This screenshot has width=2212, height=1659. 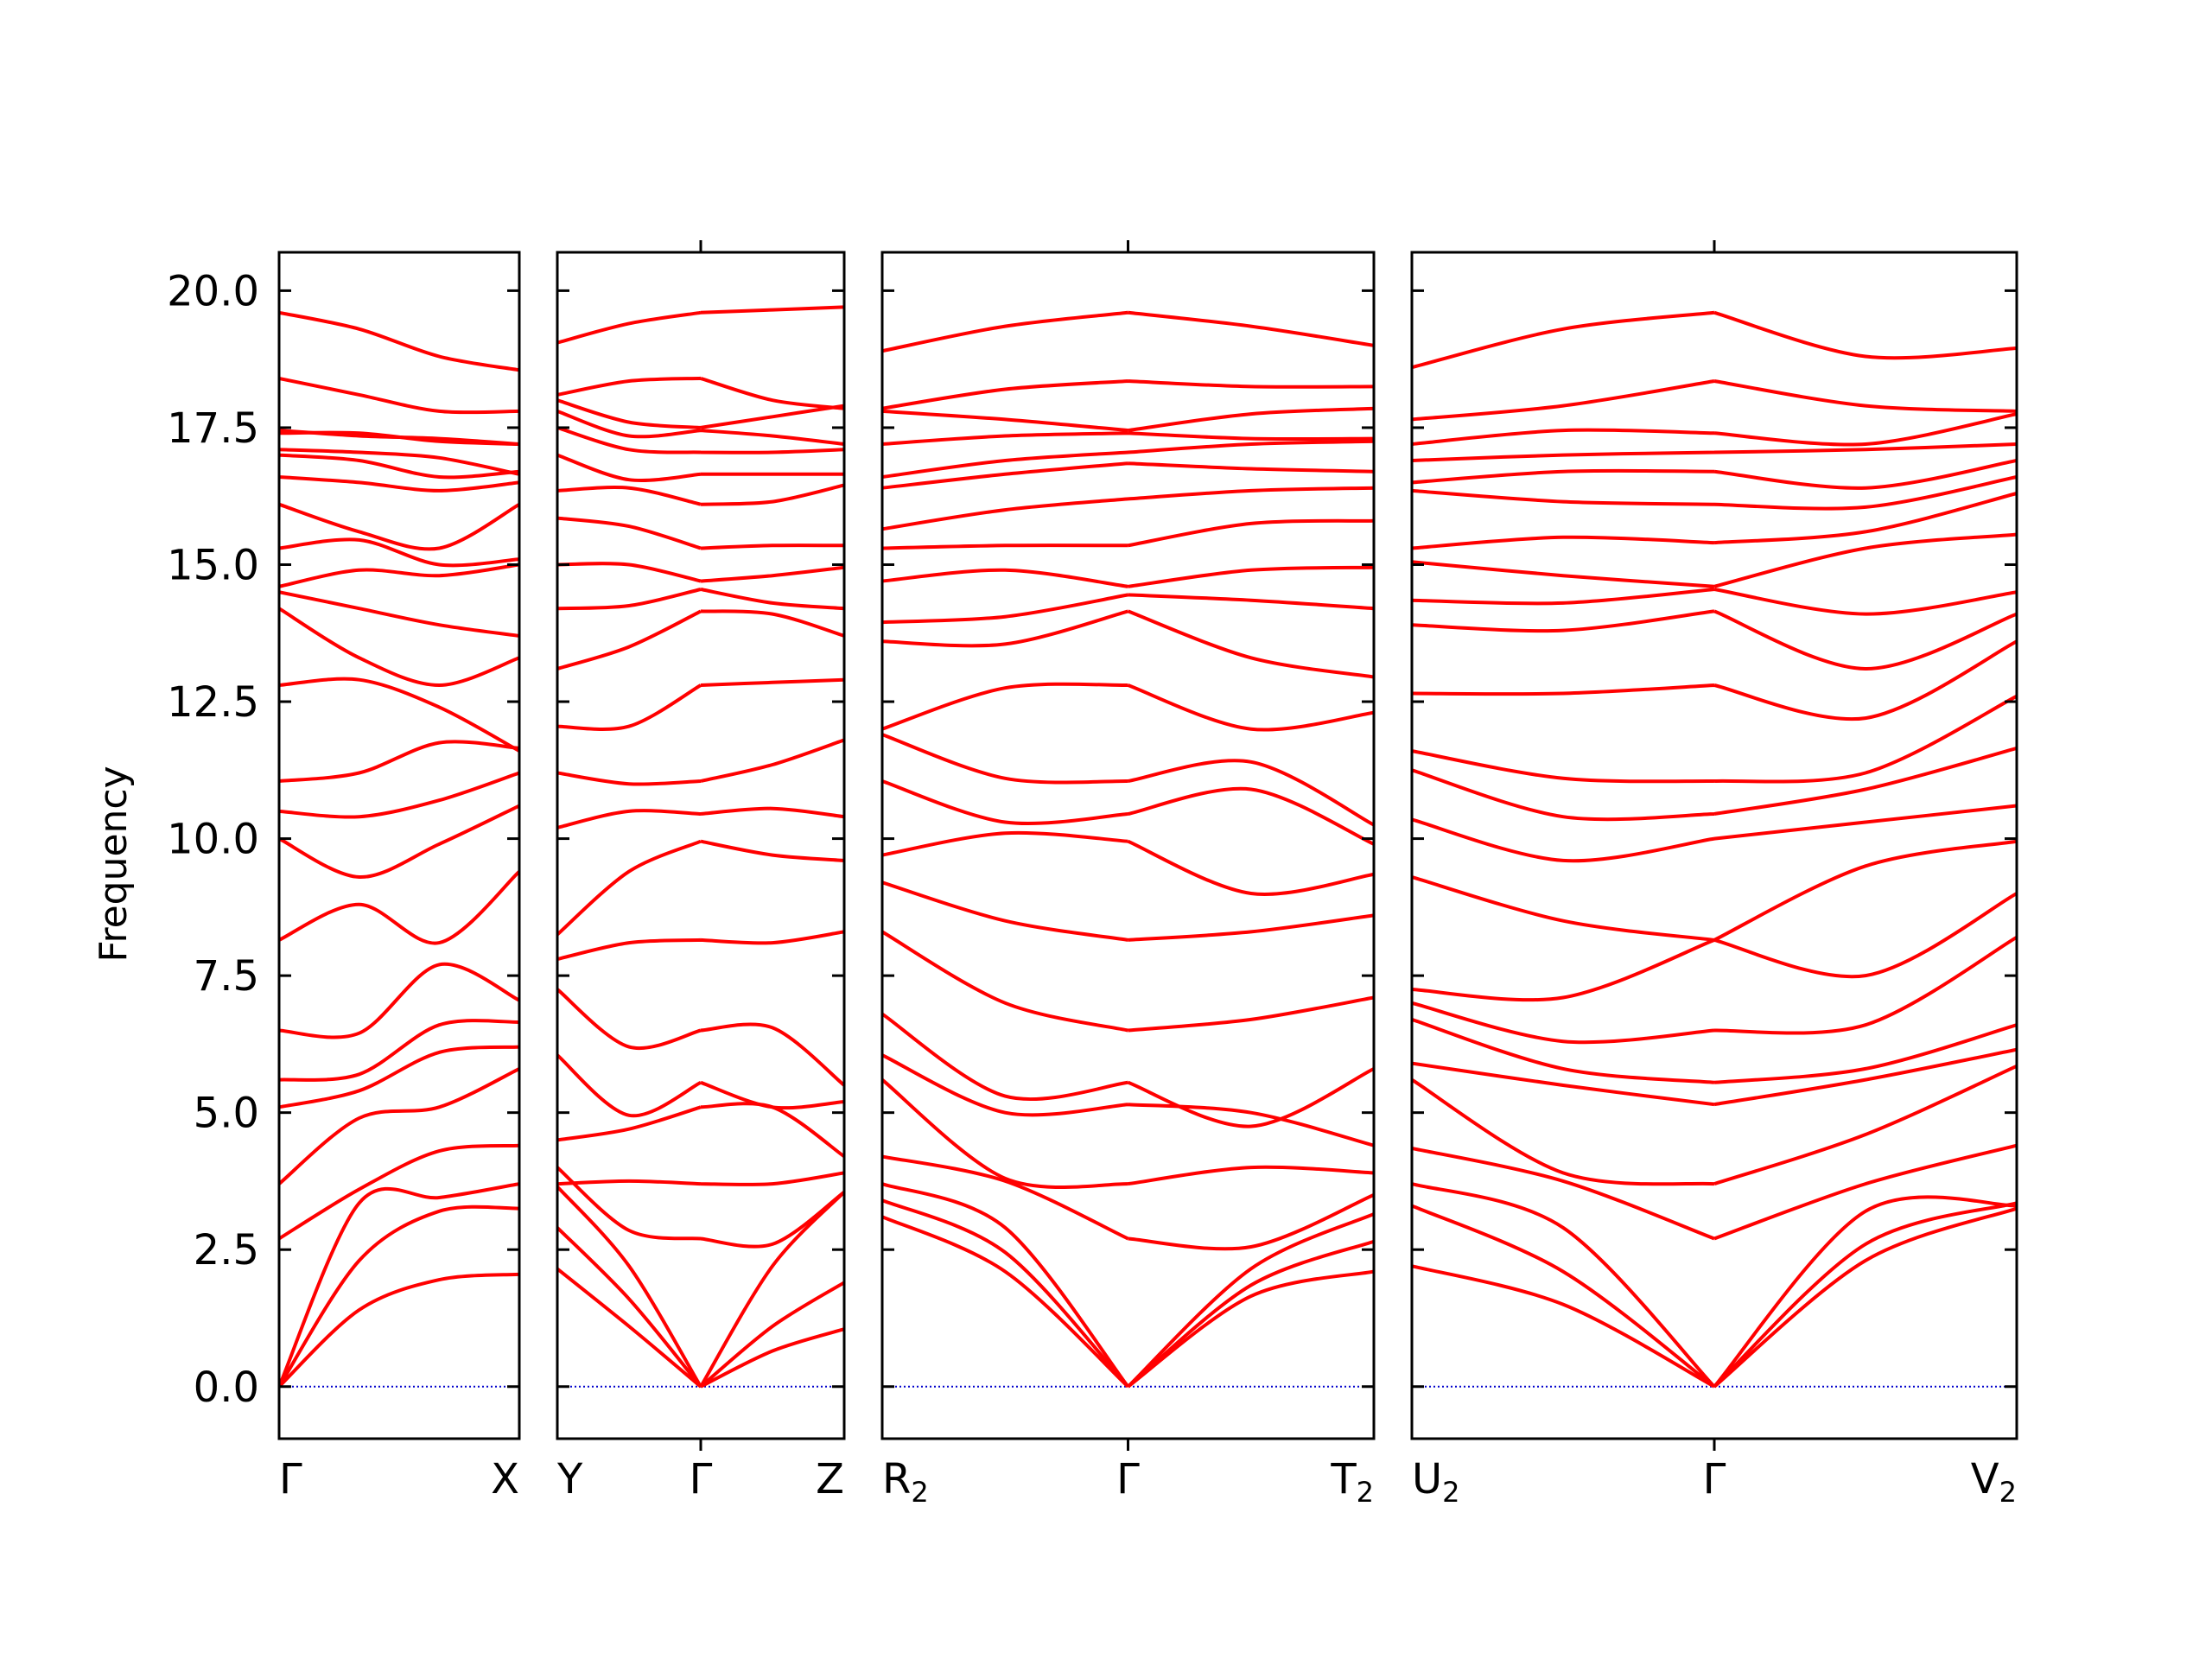 I want to click on y-tick-label: 10.0, so click(x=213, y=840).